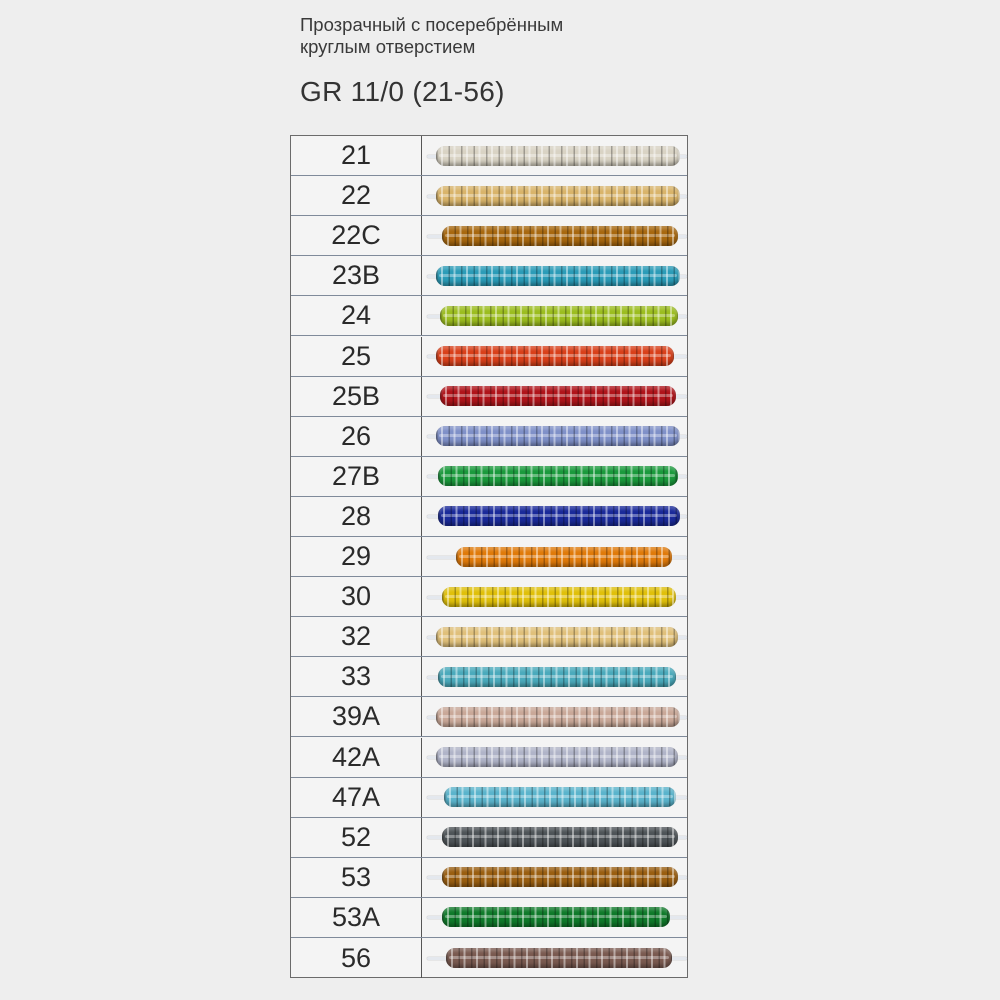  What do you see at coordinates (388, 46) in the screenshot?
I see `subtitle-line-2: круглым отверстием` at bounding box center [388, 46].